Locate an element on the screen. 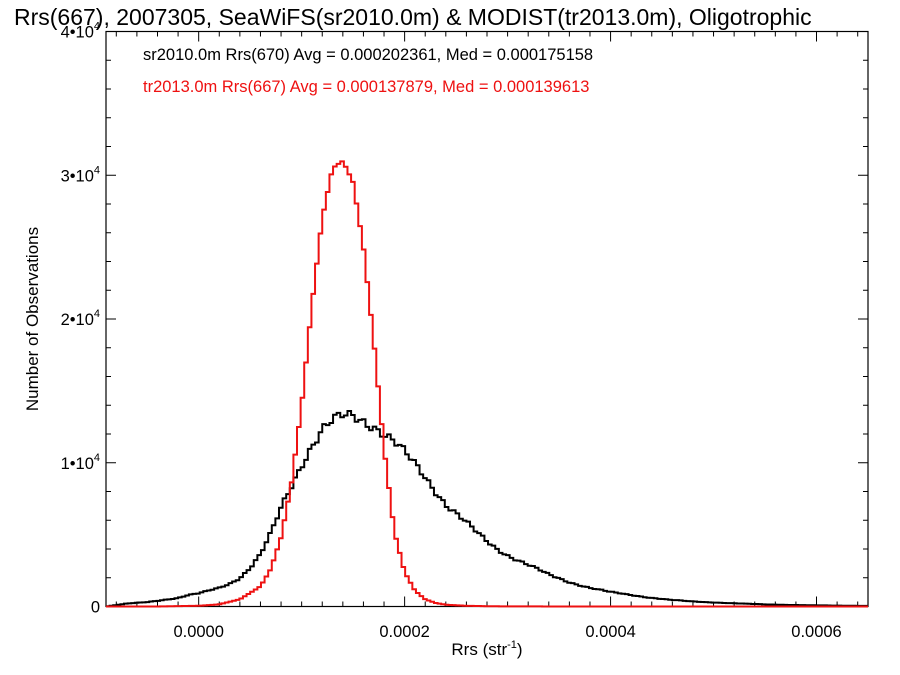 The image size is (900, 675). y-tick-label: 0 is located at coordinates (95, 608).